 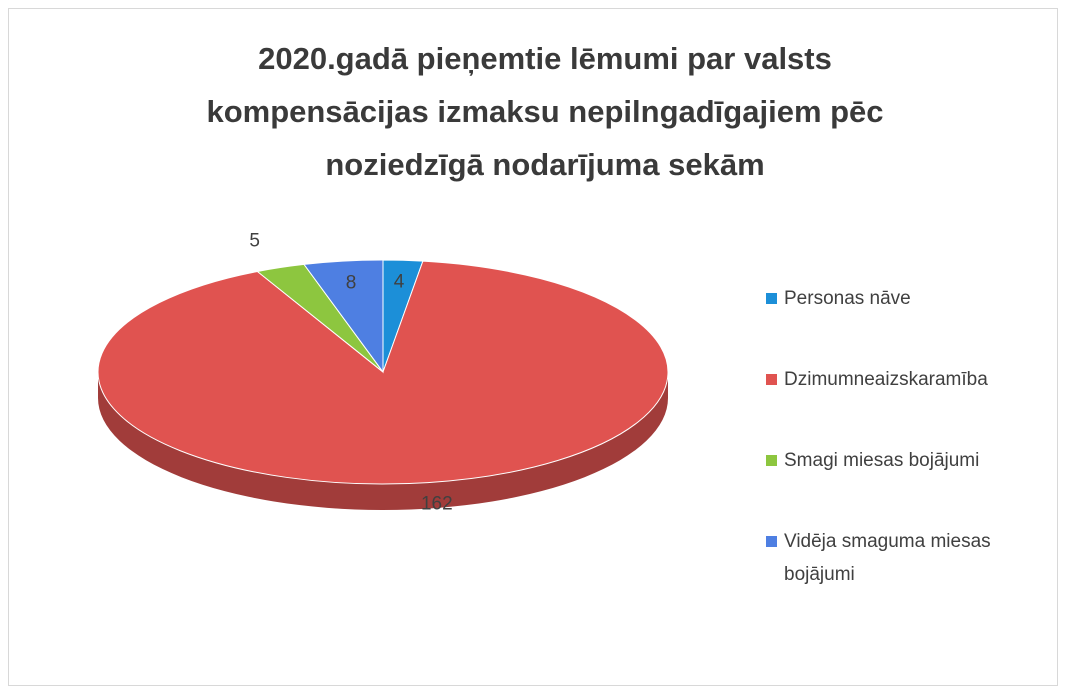 I want to click on legend-item: Smagi miesas bojājumi, so click(x=908, y=460).